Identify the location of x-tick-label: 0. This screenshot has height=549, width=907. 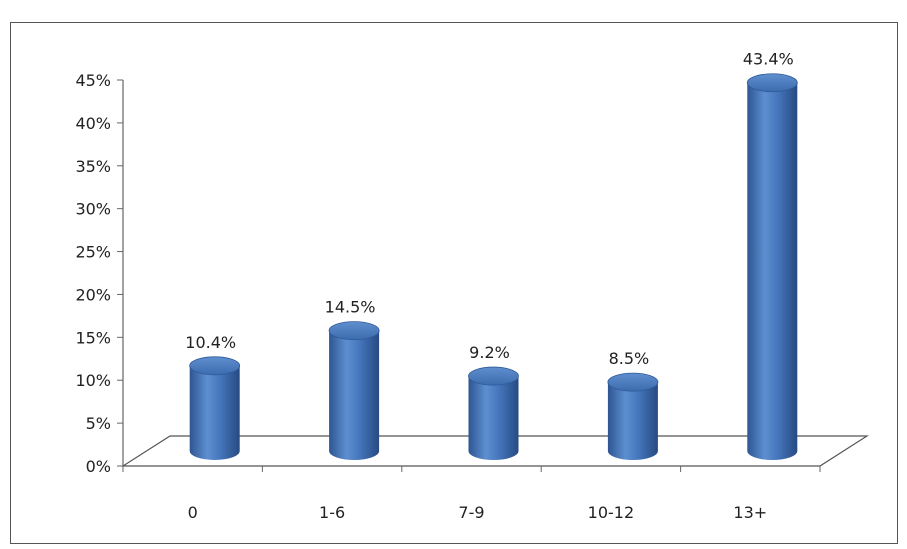
(193, 512).